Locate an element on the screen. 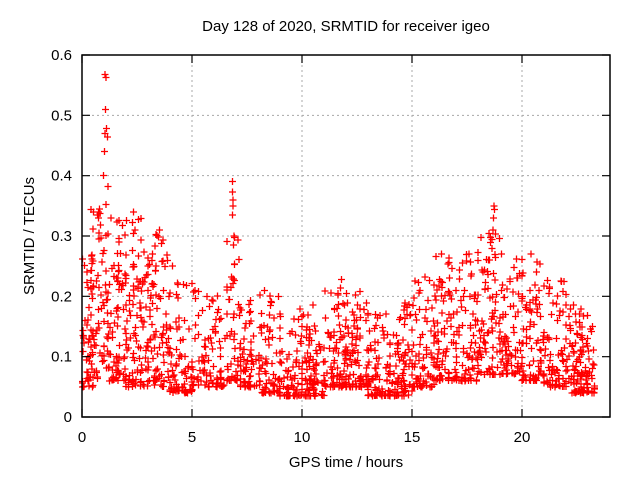 The width and height of the screenshot is (640, 480). y-tick-label: 0.1 is located at coordinates (61, 357).